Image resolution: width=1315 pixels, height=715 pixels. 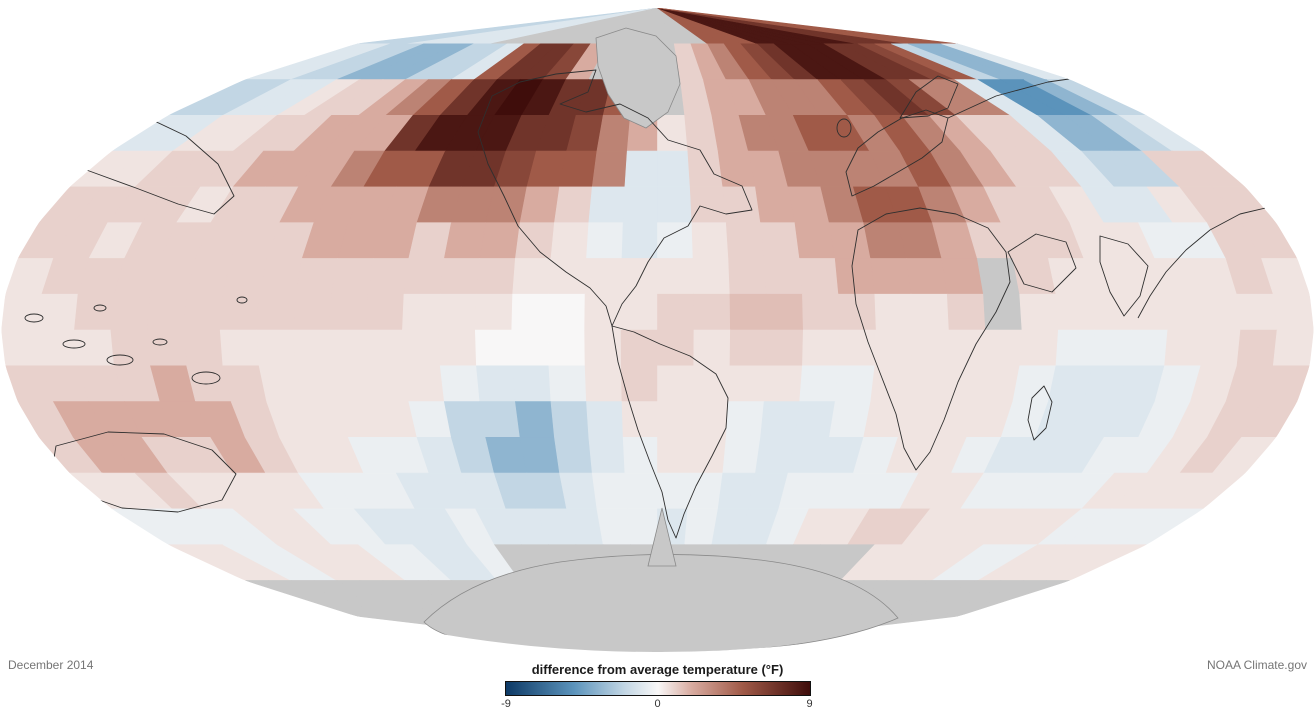 I want to click on south-america-coastline, so click(x=670, y=432).